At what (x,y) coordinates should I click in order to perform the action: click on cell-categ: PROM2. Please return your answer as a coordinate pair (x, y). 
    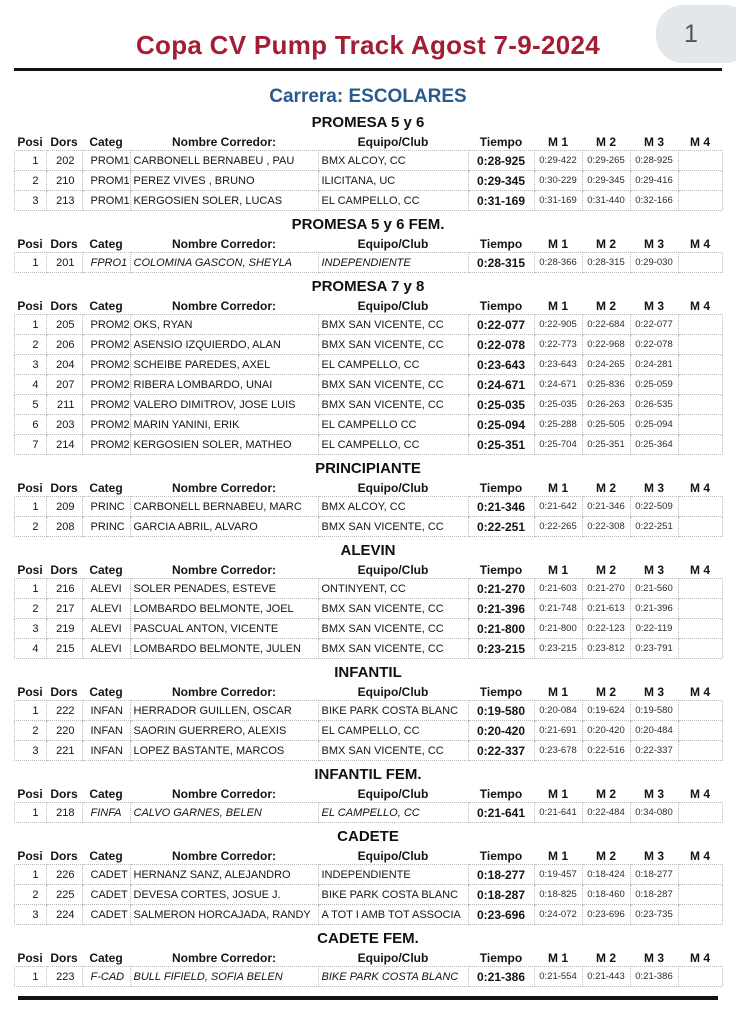
    Looking at the image, I should click on (106, 324).